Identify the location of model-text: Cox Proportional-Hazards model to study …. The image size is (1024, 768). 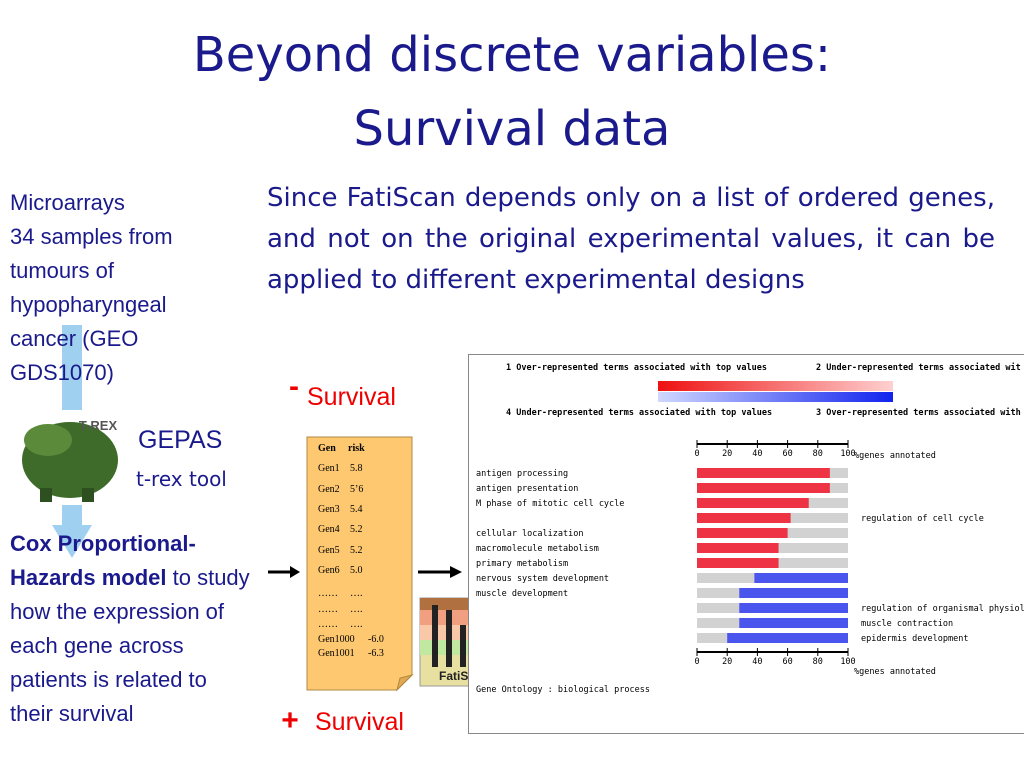
(132, 629).